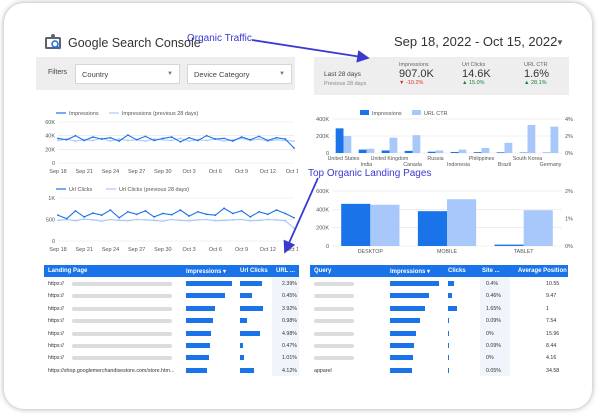  Describe the element at coordinates (127, 74) in the screenshot. I see `country-filter-dropdown: Country ▼` at that location.